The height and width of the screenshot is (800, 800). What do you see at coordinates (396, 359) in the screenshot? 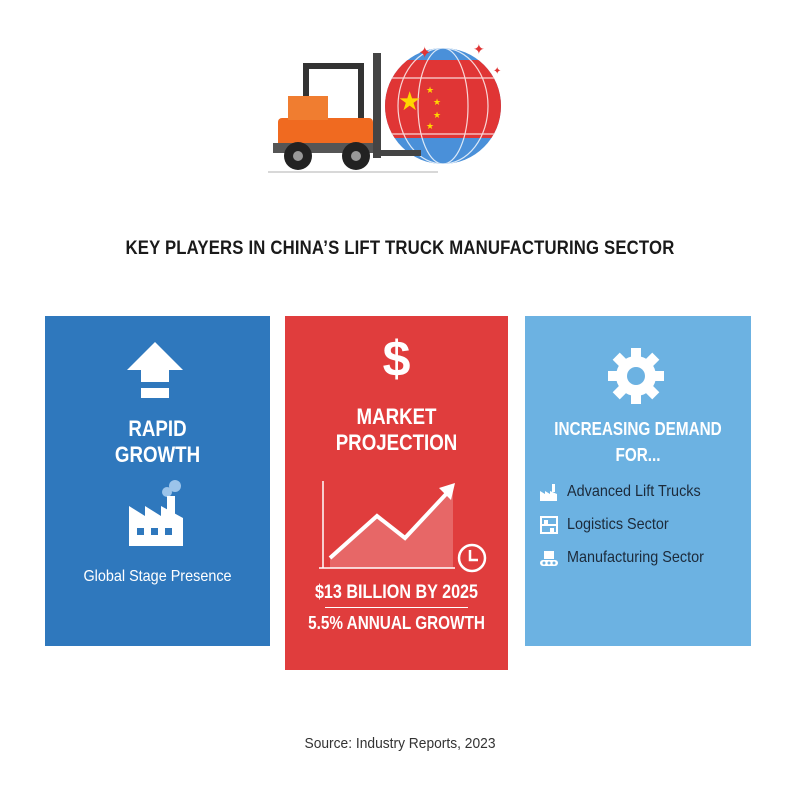
I see `dollar-icon: $` at bounding box center [396, 359].